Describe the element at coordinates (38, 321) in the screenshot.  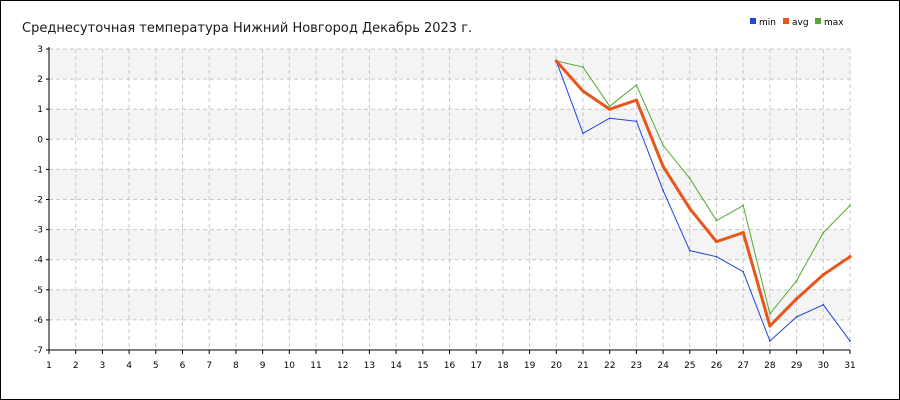
I see `y-tick-label: -6` at that location.